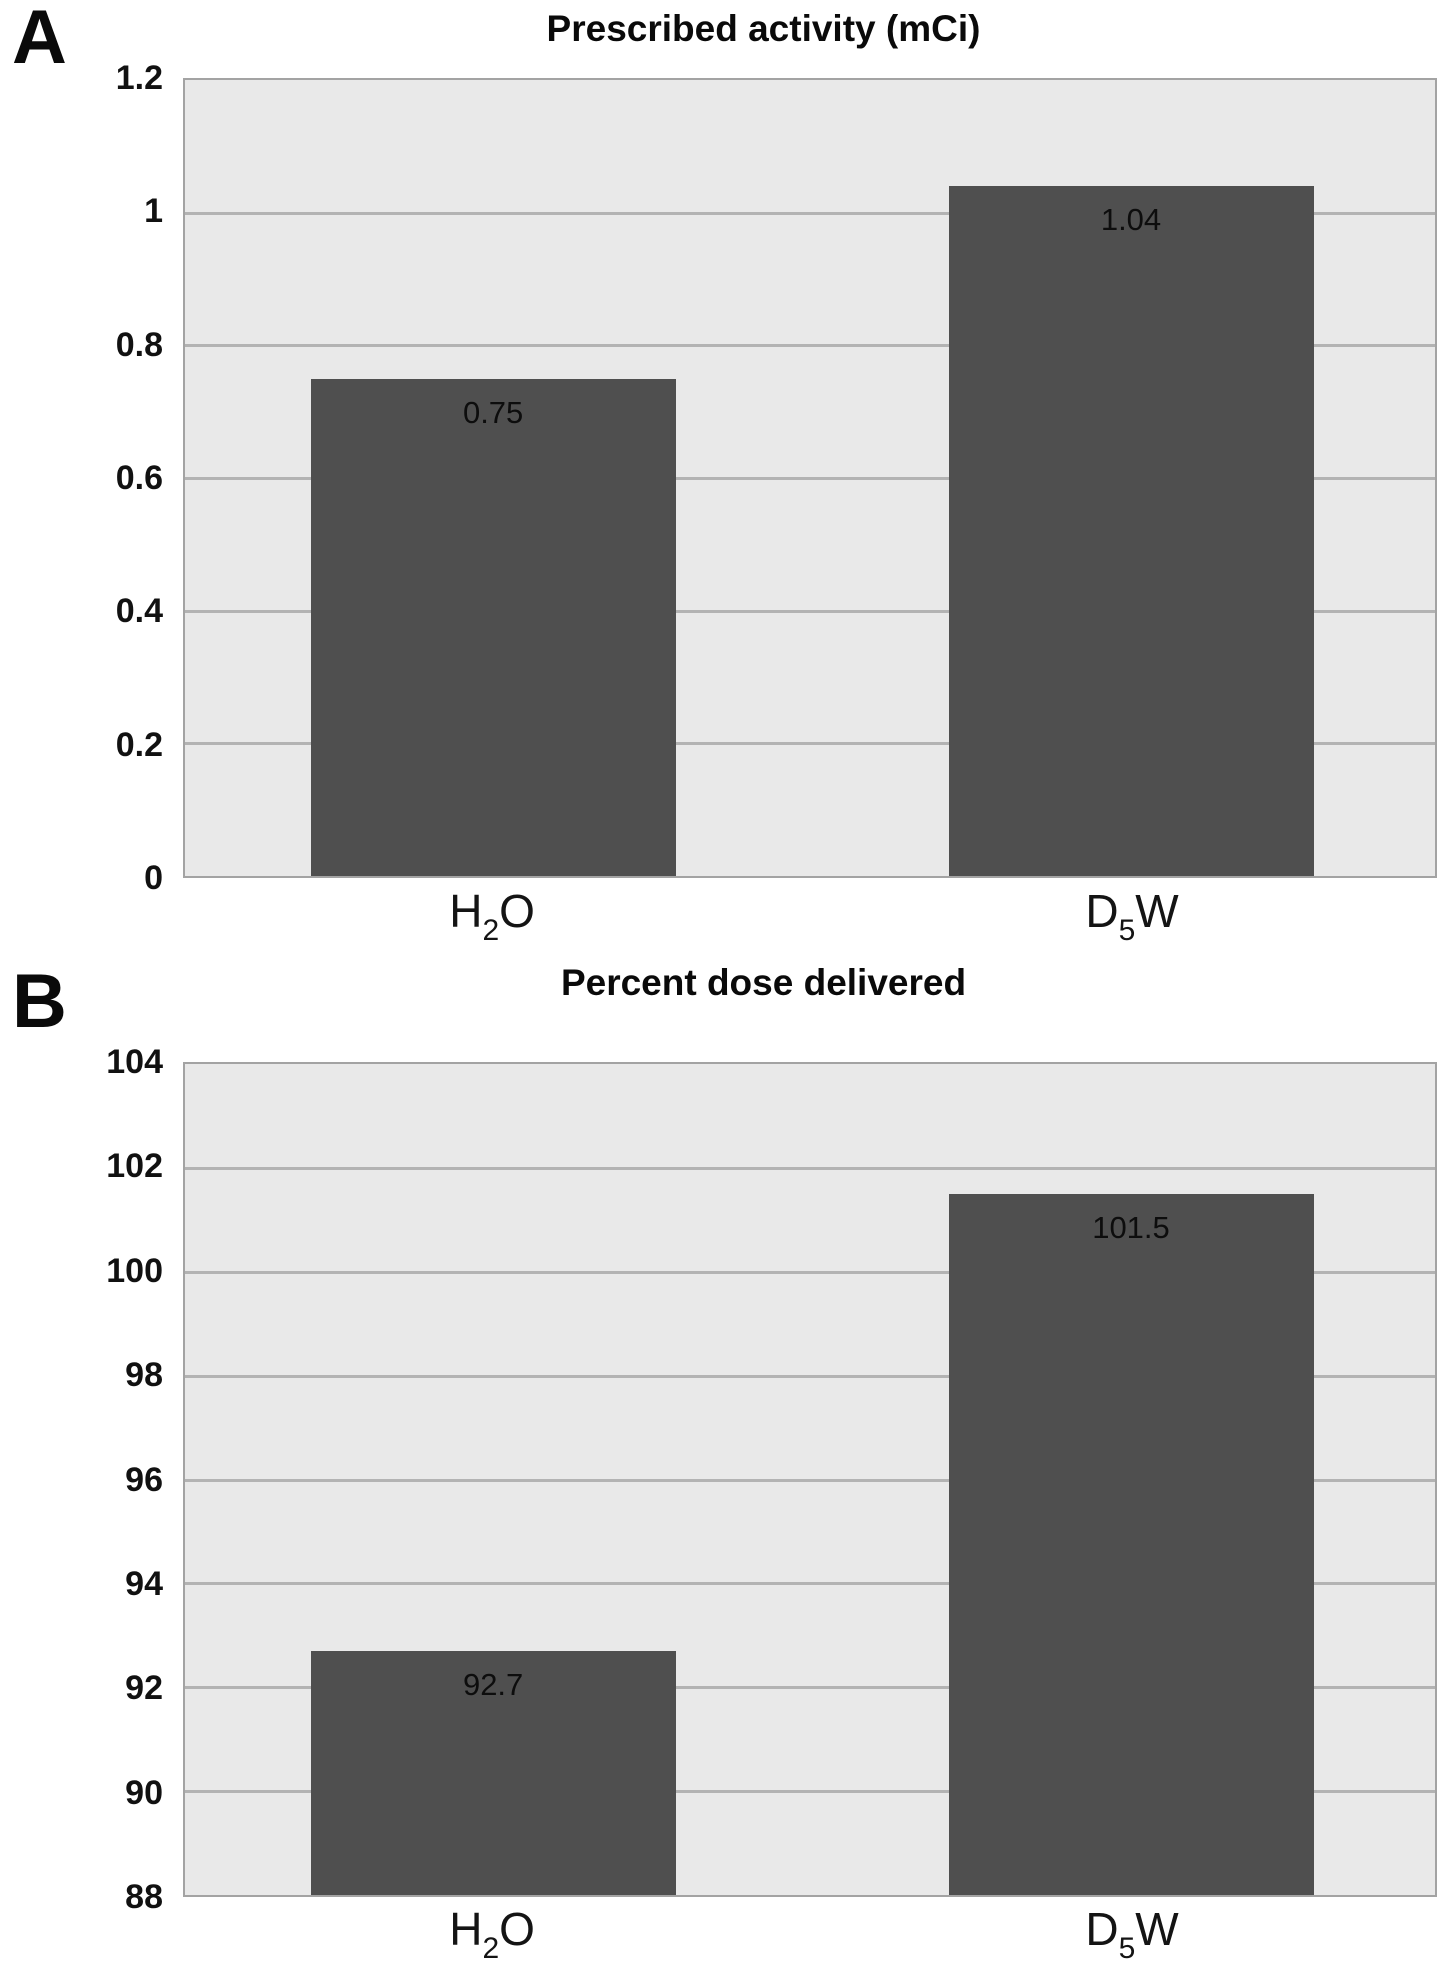 This screenshot has height=1964, width=1441. What do you see at coordinates (493, 627) in the screenshot?
I see `bar-h2o: 0.75` at bounding box center [493, 627].